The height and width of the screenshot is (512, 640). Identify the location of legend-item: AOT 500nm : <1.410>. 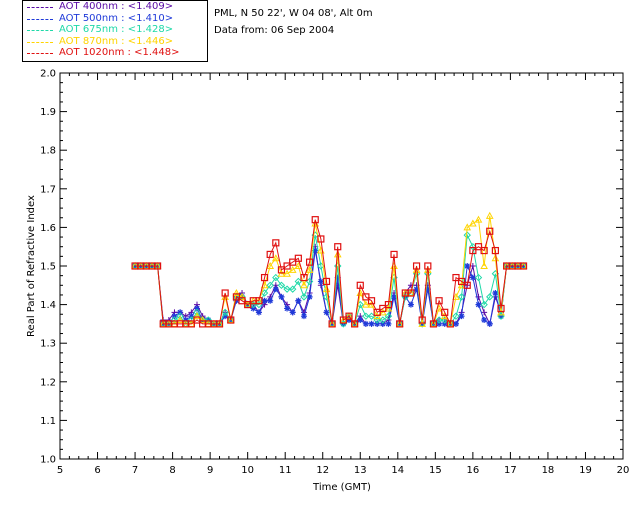
(115, 19).